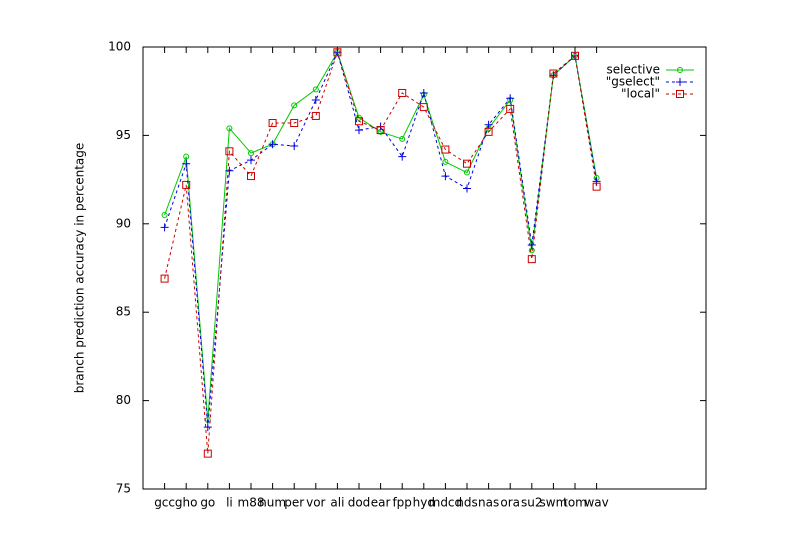 The width and height of the screenshot is (792, 554). I want to click on y-tick-label: 80, so click(123, 400).